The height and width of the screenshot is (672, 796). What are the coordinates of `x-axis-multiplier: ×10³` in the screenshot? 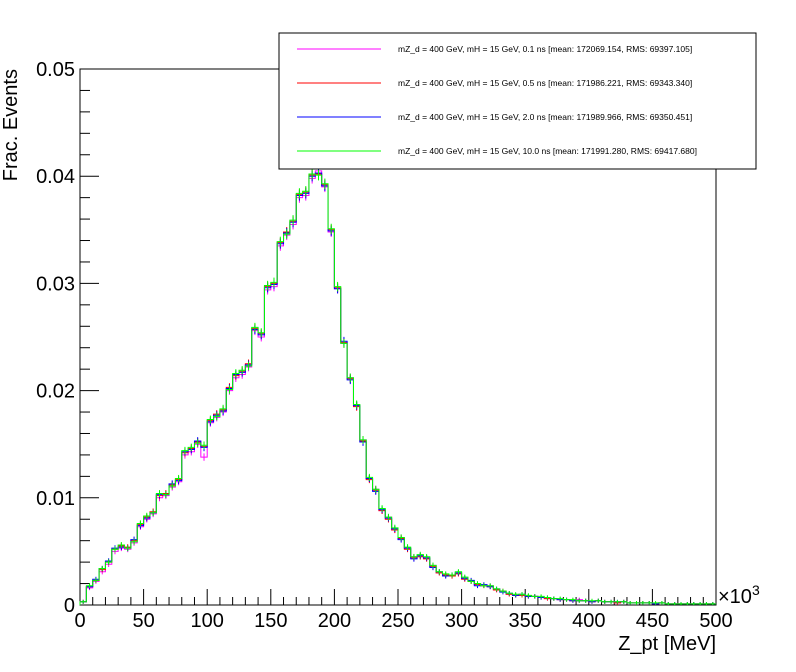 It's located at (739, 595).